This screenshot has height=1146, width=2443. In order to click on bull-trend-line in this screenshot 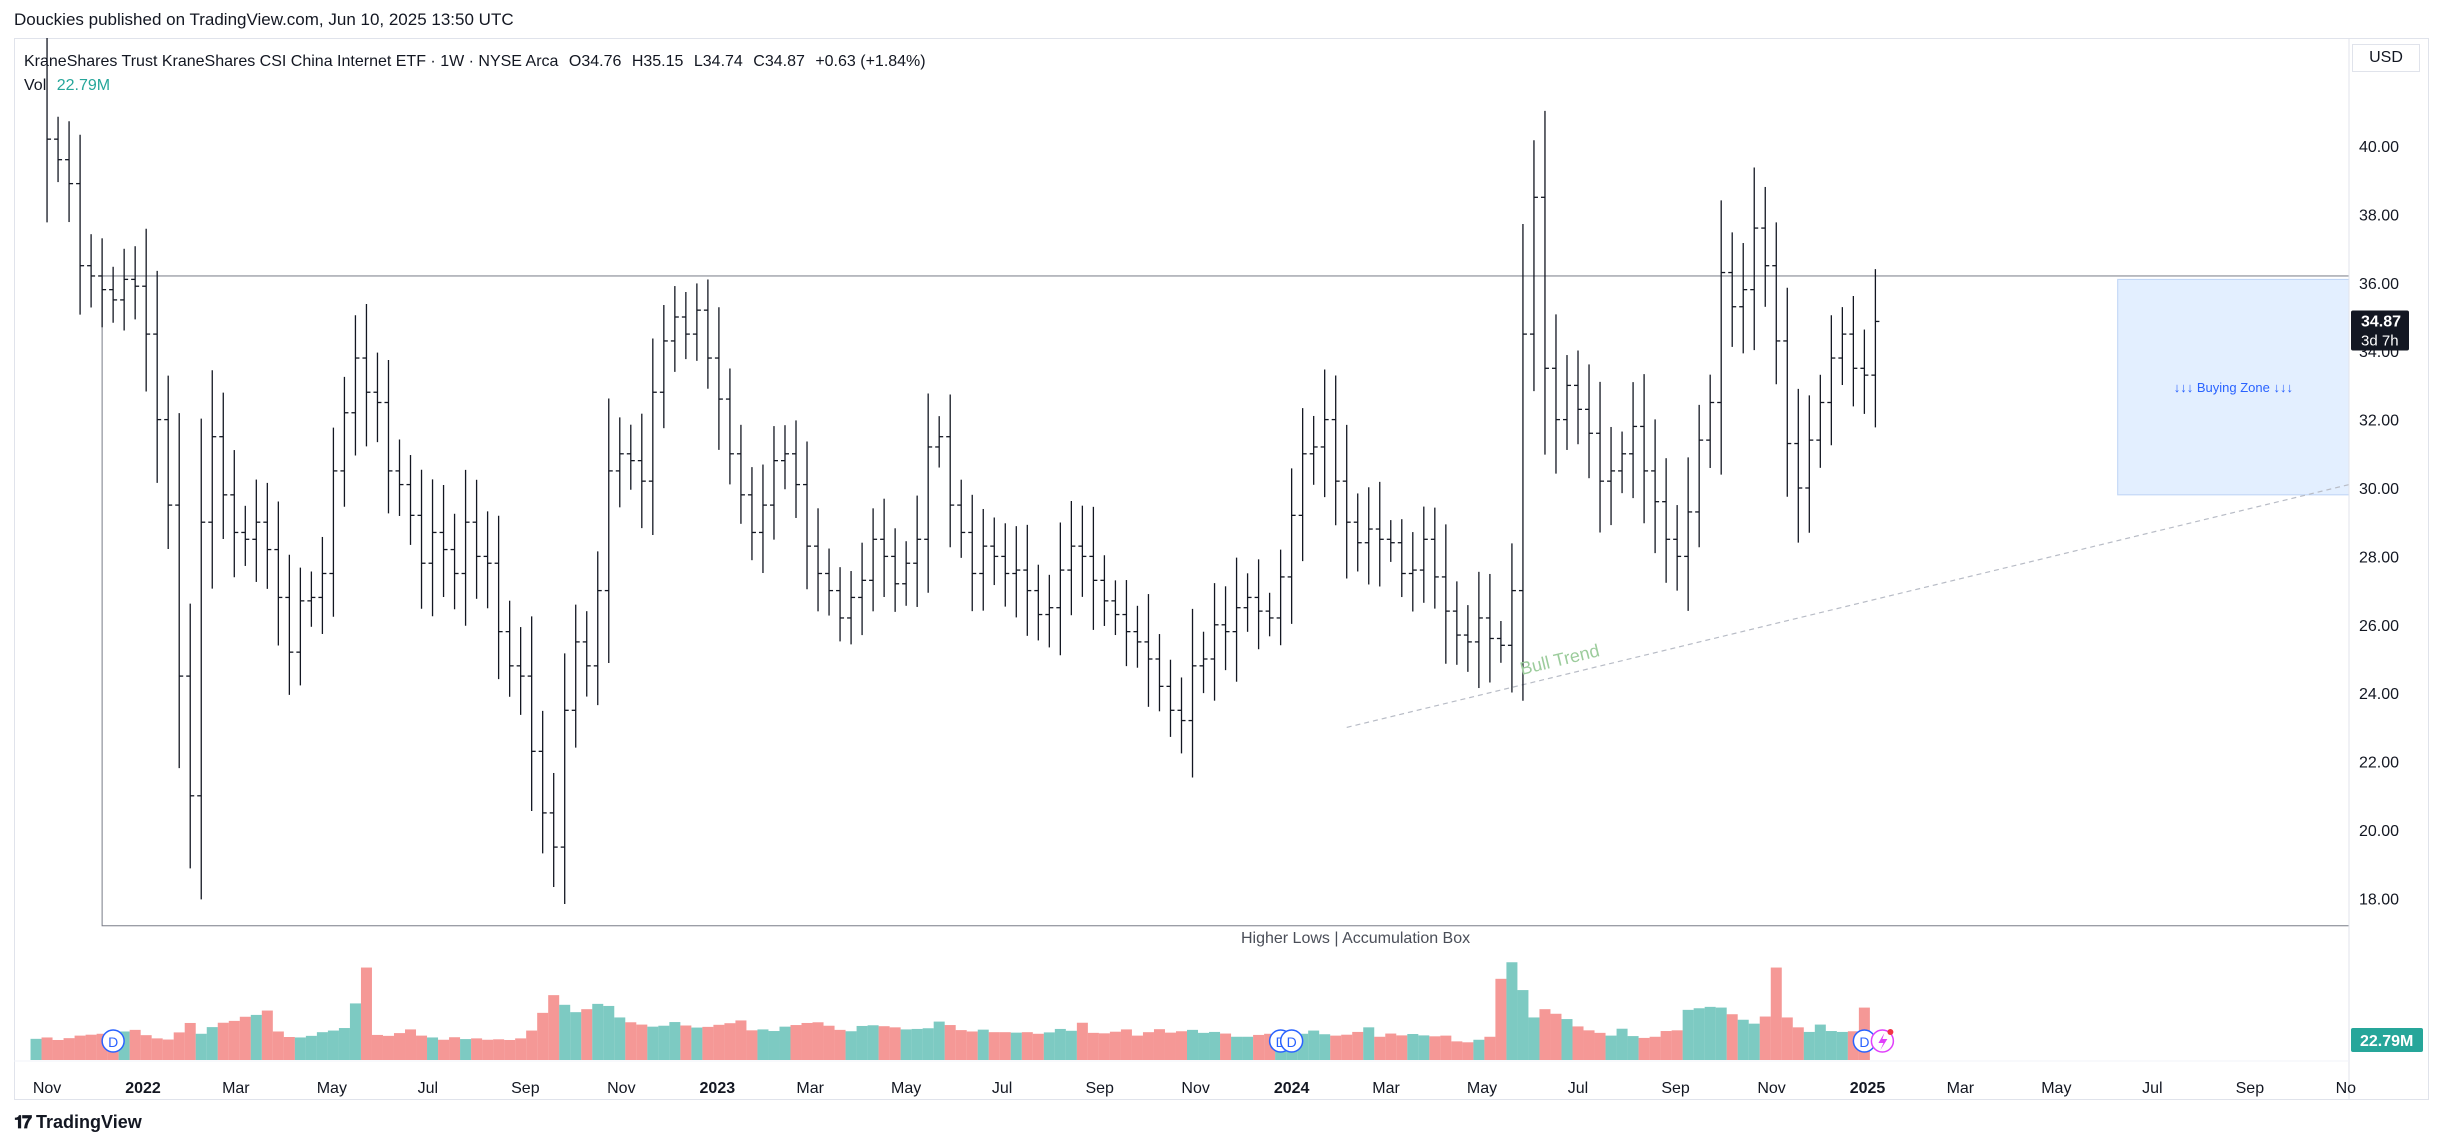, I will do `click(1848, 605)`.